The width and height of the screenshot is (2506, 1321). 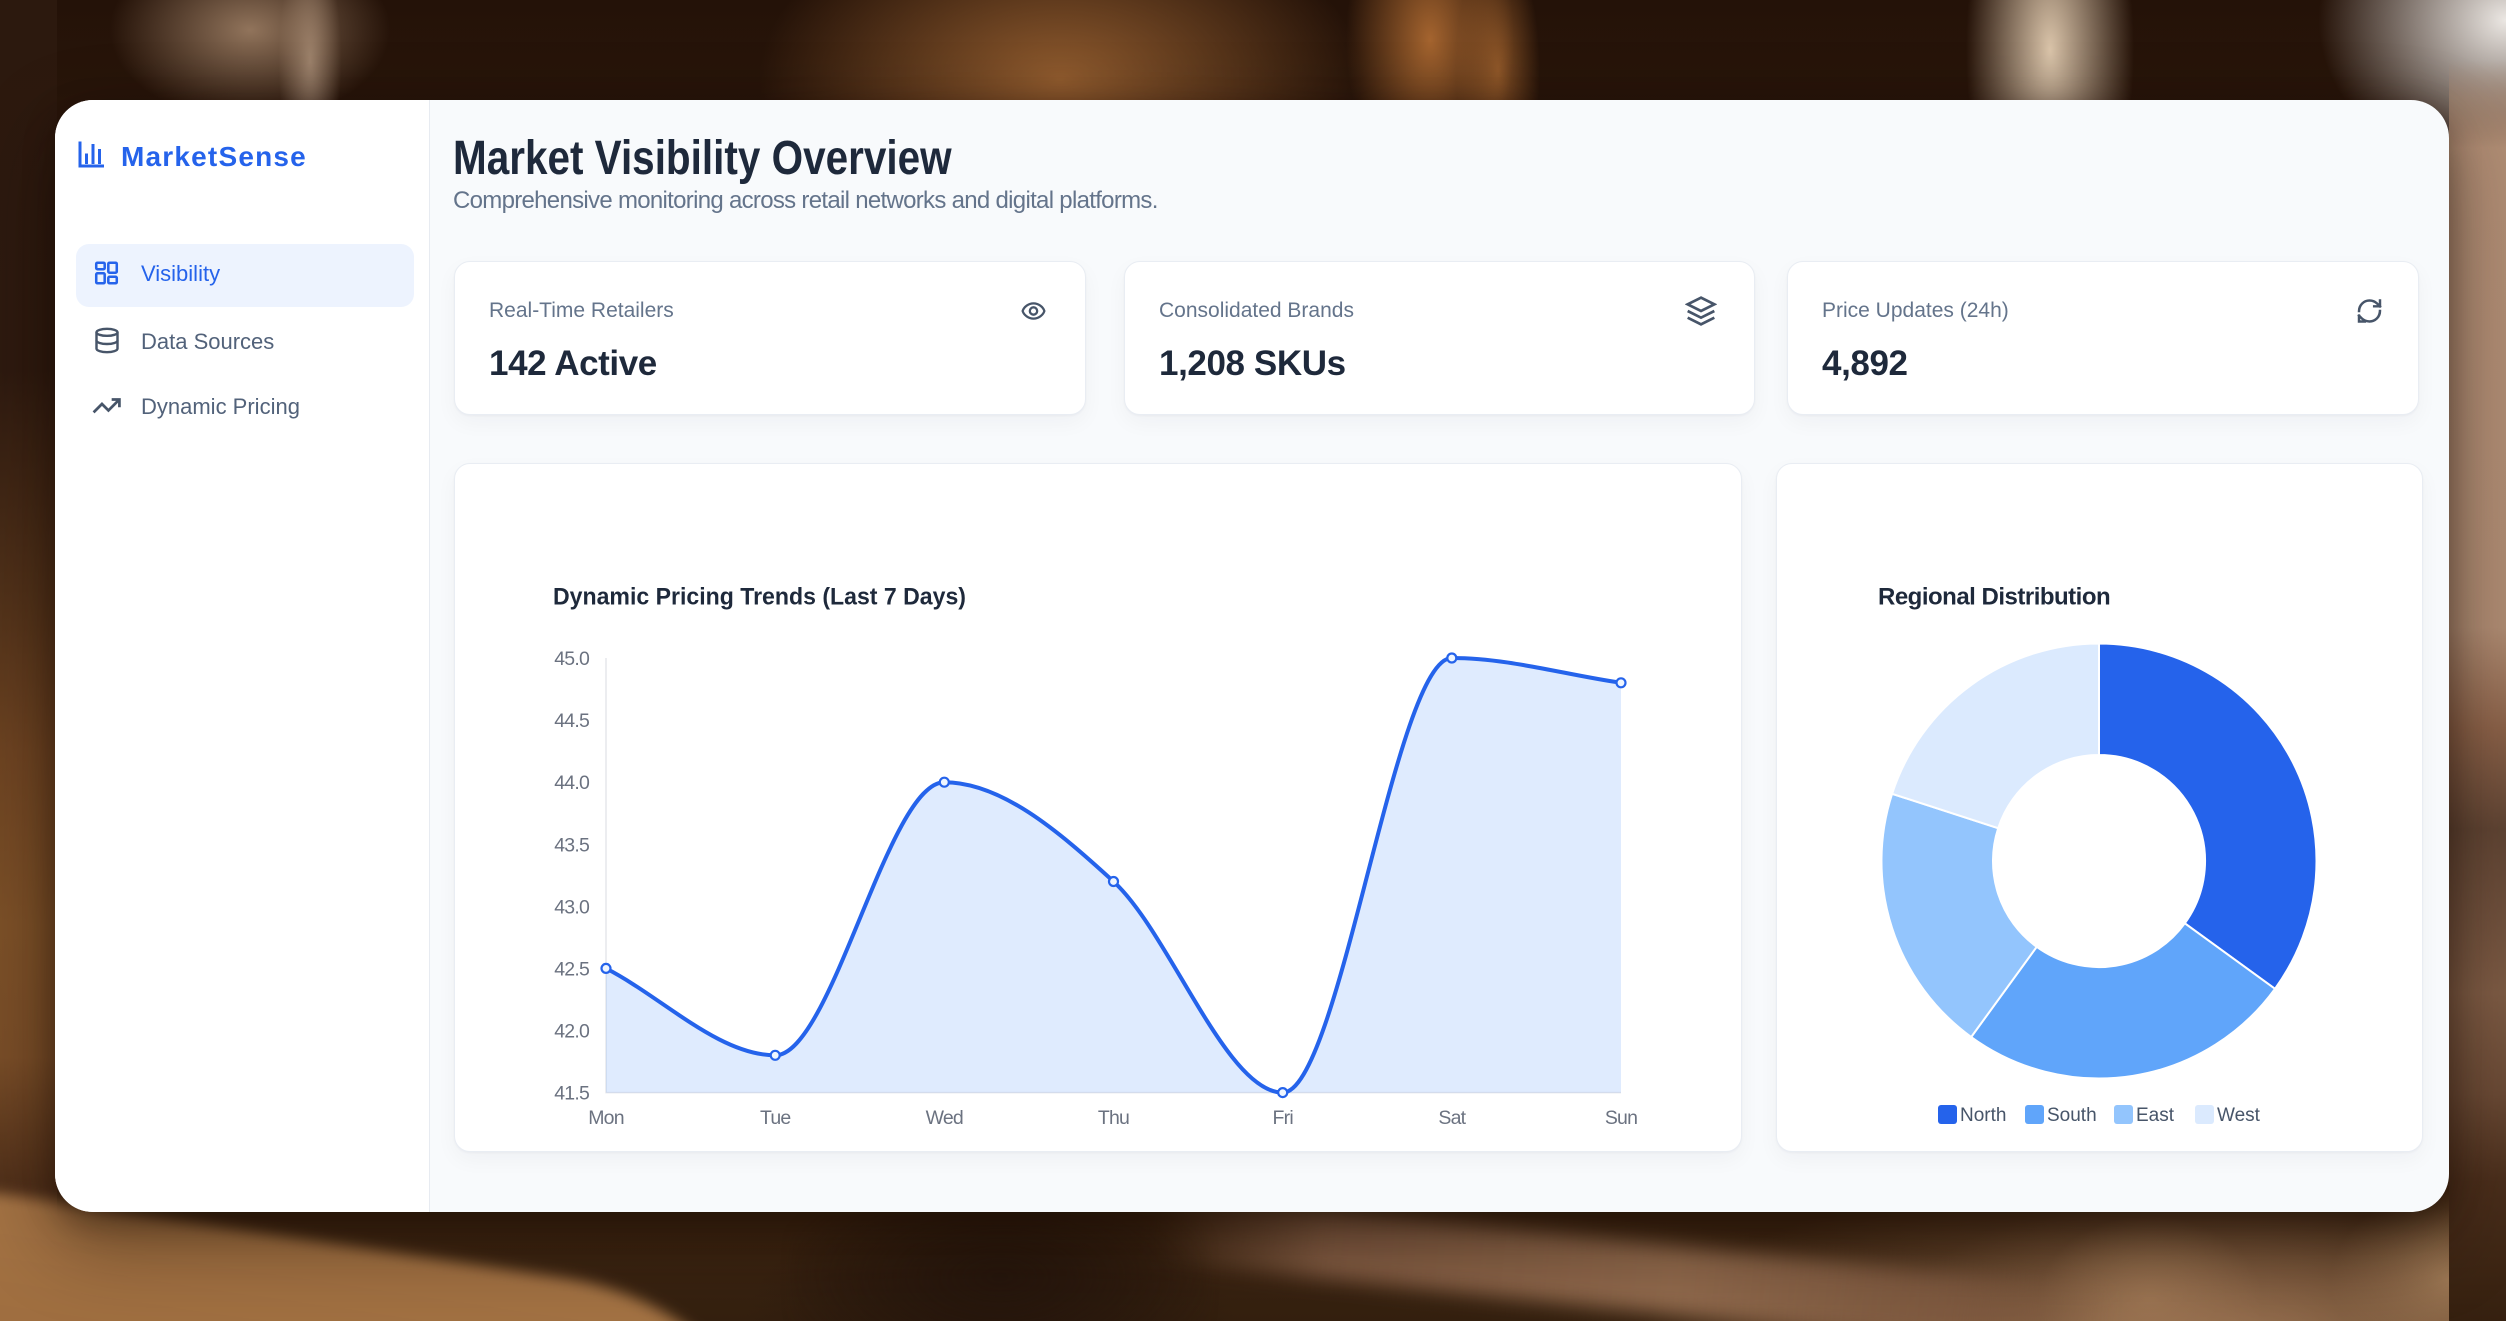 I want to click on svg-text: Wed, so click(x=944, y=1118).